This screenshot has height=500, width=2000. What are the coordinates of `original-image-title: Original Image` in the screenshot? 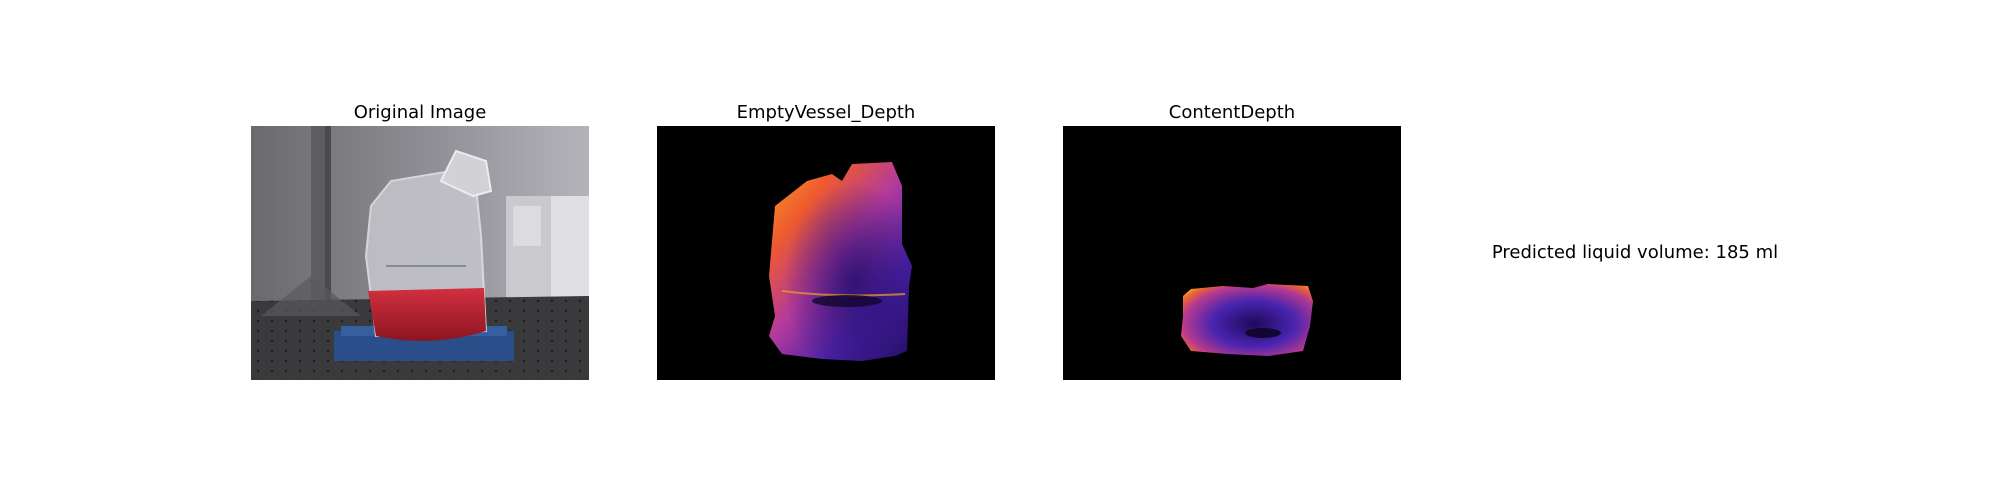 It's located at (420, 112).